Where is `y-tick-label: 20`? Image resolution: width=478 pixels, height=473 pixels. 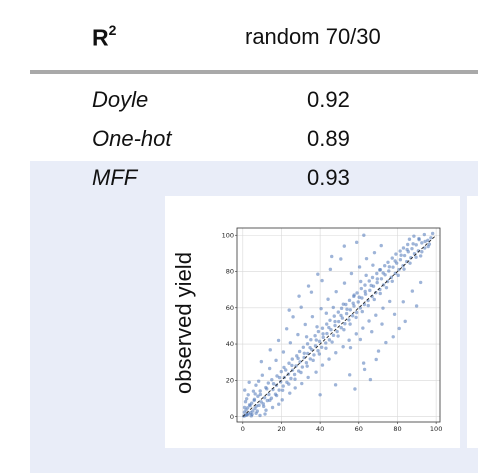 y-tick-label: 20 is located at coordinates (230, 380).